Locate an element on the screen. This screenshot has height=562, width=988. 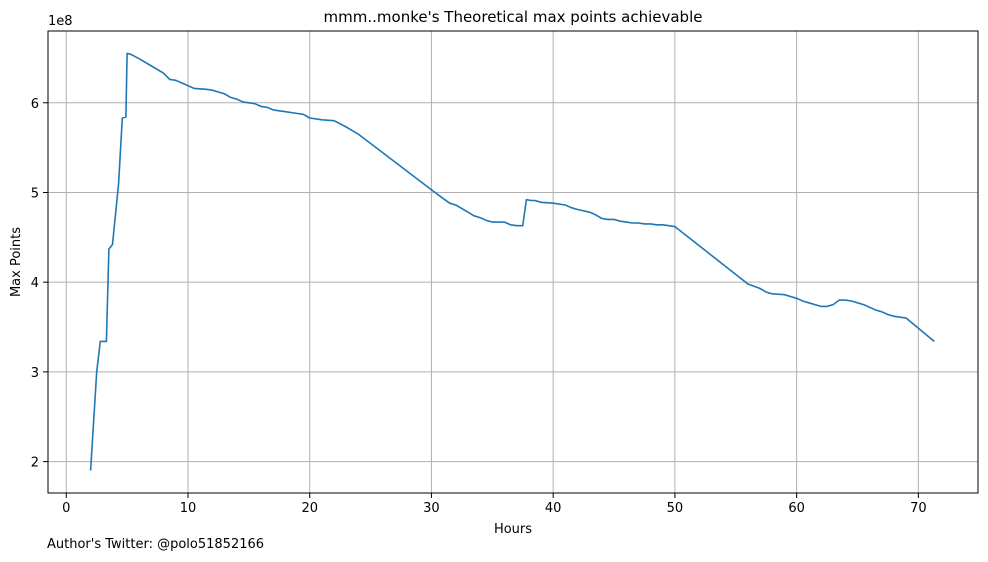
y-offset-label: 1e8 is located at coordinates (60, 21).